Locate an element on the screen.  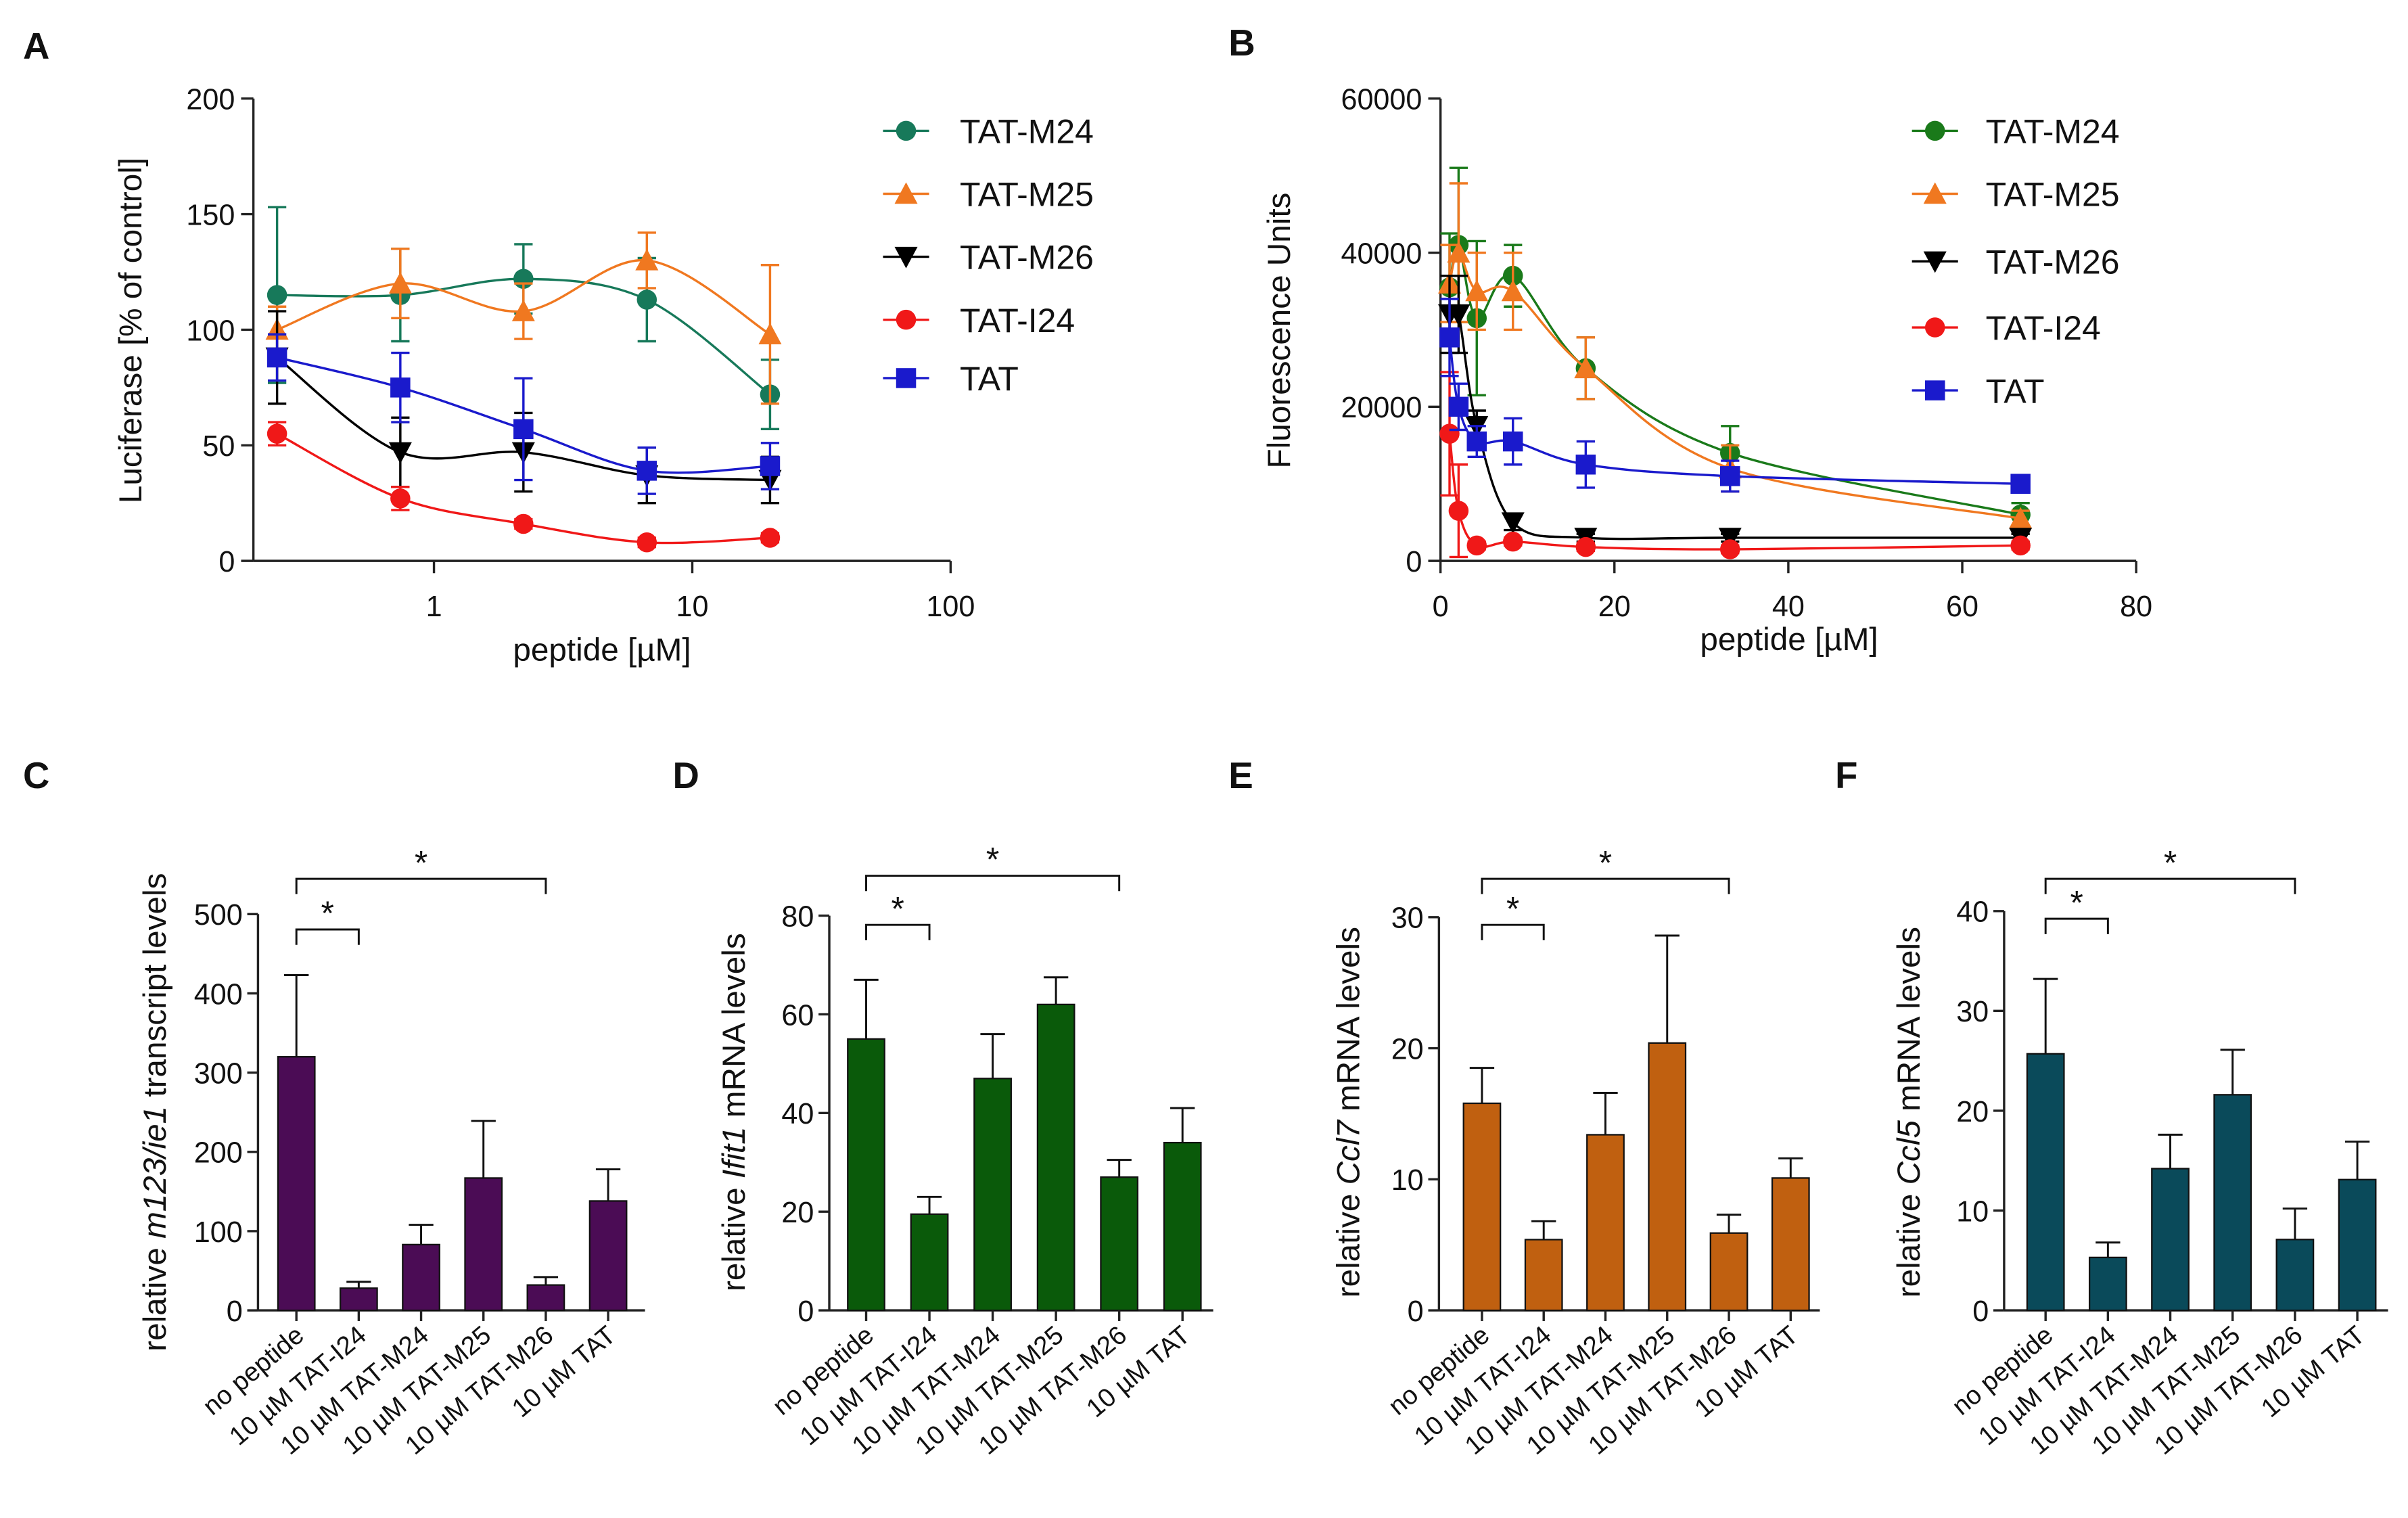
legend-label: TAT-M24 is located at coordinates (1027, 132).